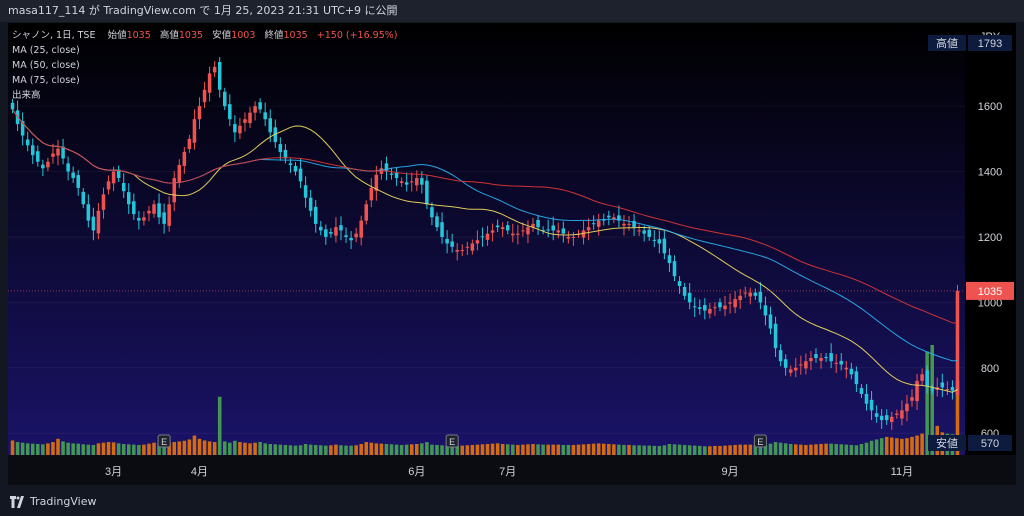  I want to click on earnings-marker-label: E, so click(760, 442).